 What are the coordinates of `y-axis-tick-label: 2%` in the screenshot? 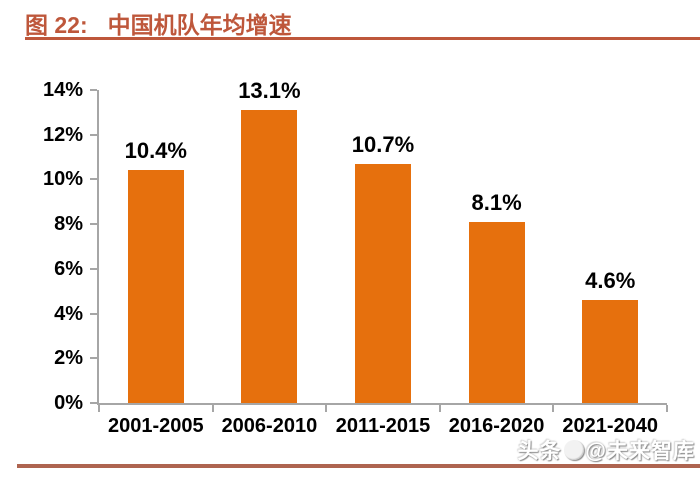 It's located at (68, 358).